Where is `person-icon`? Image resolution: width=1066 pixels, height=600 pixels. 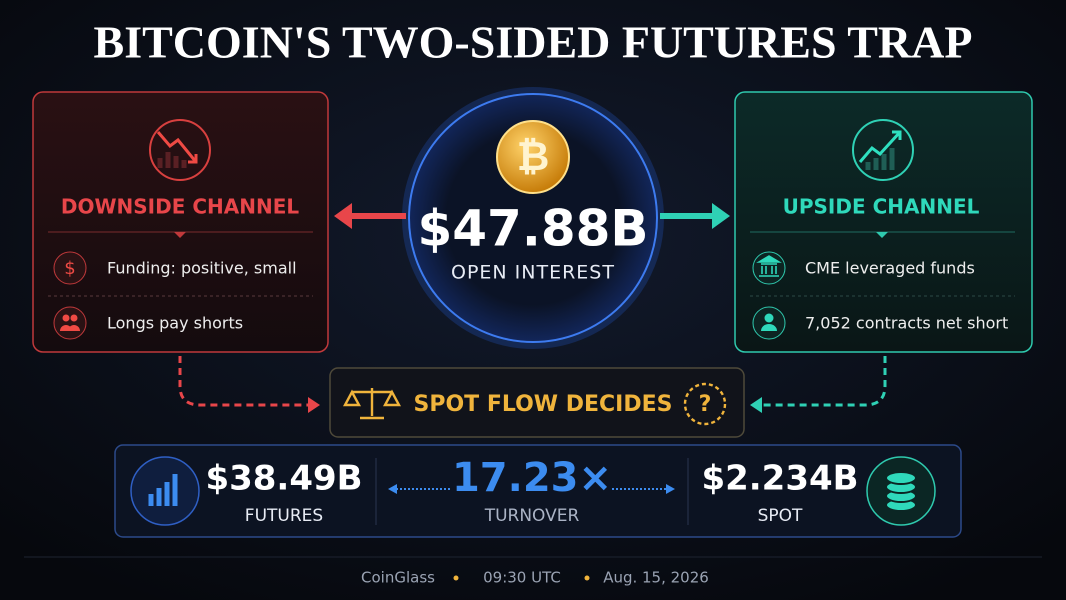 person-icon is located at coordinates (769, 318).